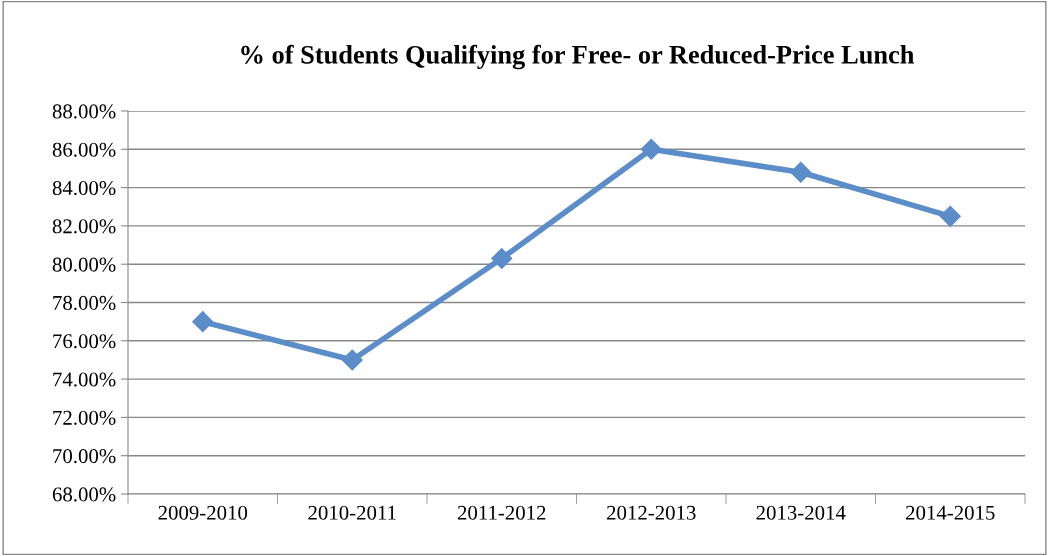 This screenshot has height=556, width=1049. Describe the element at coordinates (203, 512) in the screenshot. I see `x-tick-label: 2009-2010` at that location.